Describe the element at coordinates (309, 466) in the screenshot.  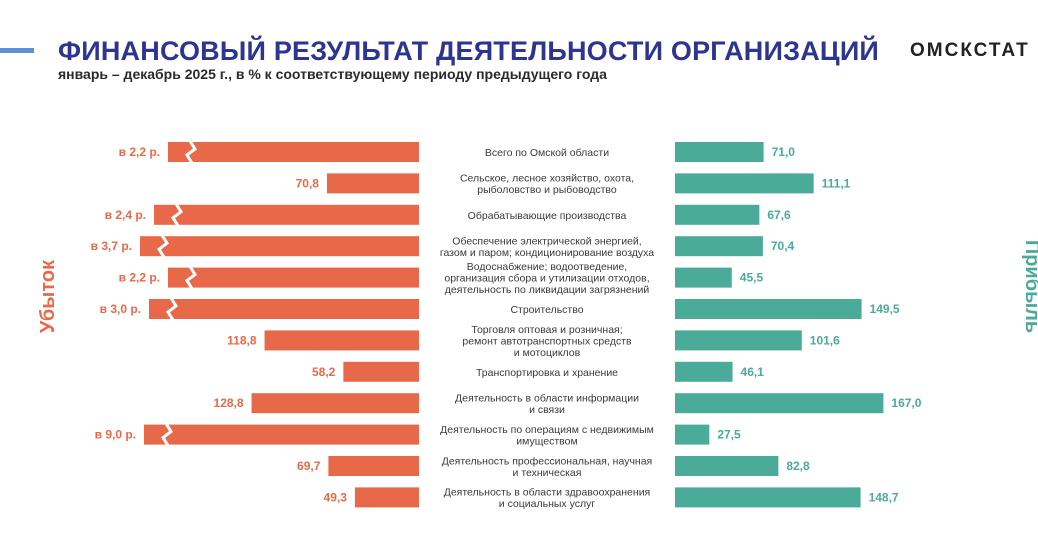
I see `loss-data-label: 69,7` at that location.